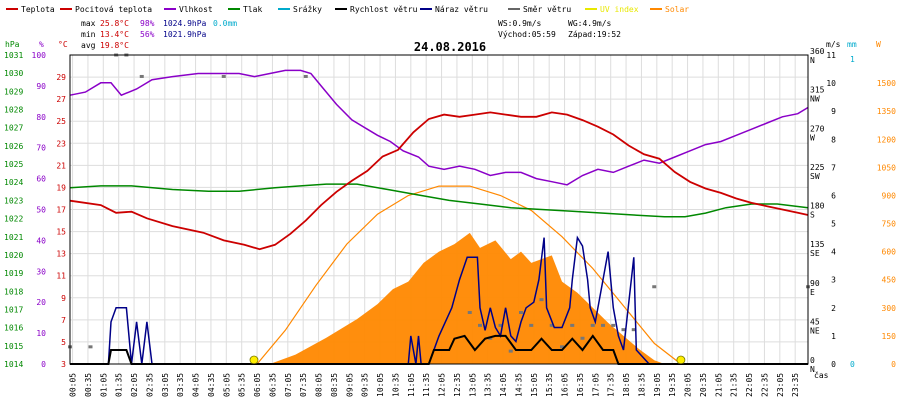 This screenshot has width=900, height=400. Describe the element at coordinates (812, 360) in the screenshot. I see `tick-label-dir: 0` at that location.